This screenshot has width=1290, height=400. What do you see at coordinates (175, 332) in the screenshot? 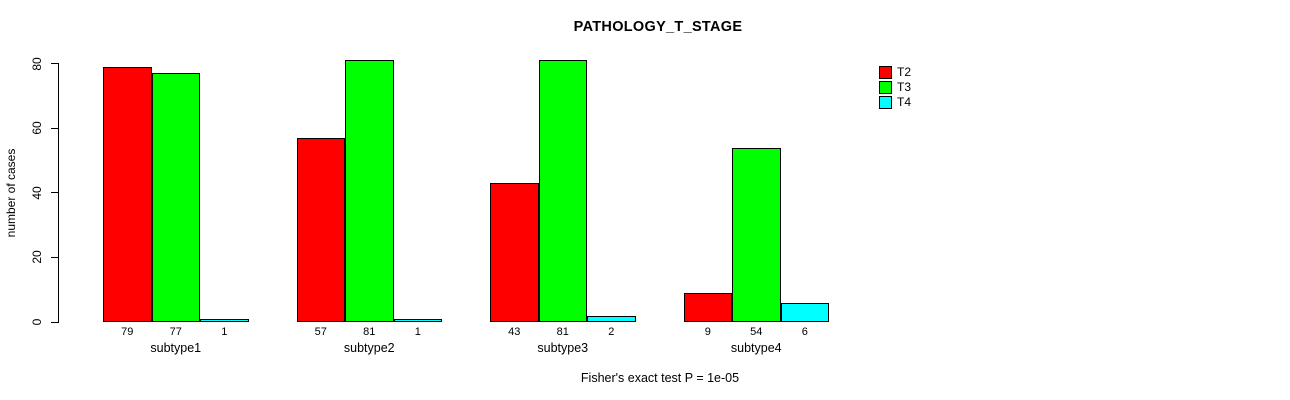
I see `bar-value-label: 77` at bounding box center [175, 332].